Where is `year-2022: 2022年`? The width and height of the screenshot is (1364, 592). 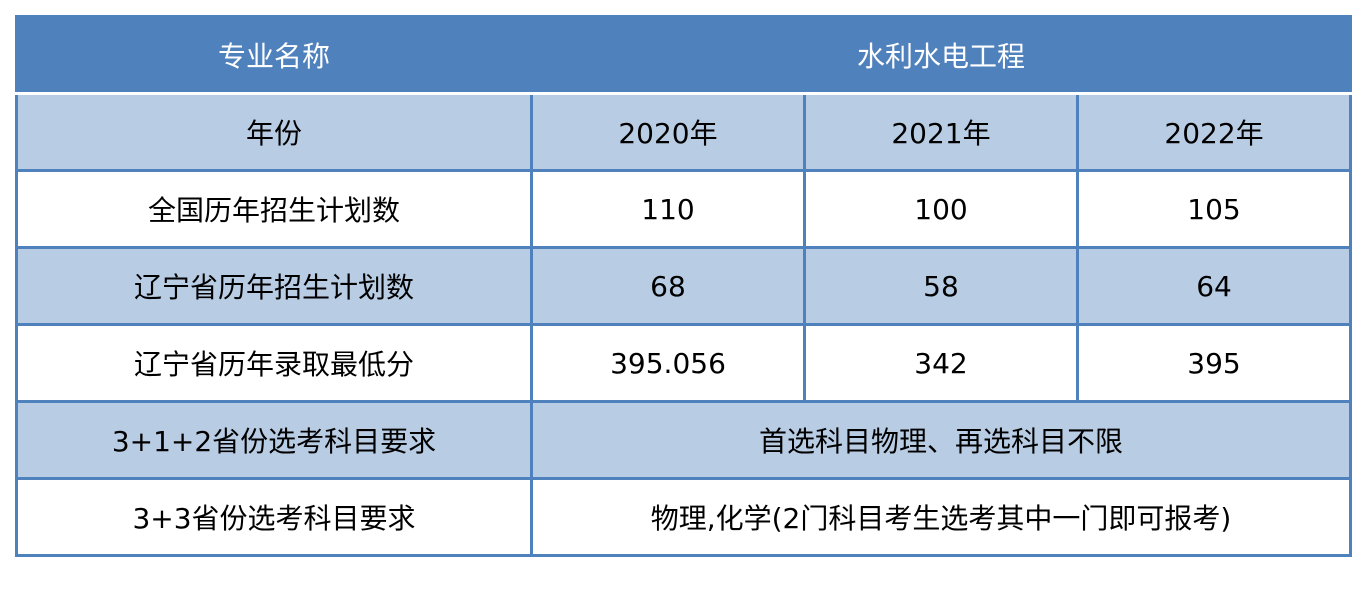
year-2022: 2022年 is located at coordinates (1214, 132).